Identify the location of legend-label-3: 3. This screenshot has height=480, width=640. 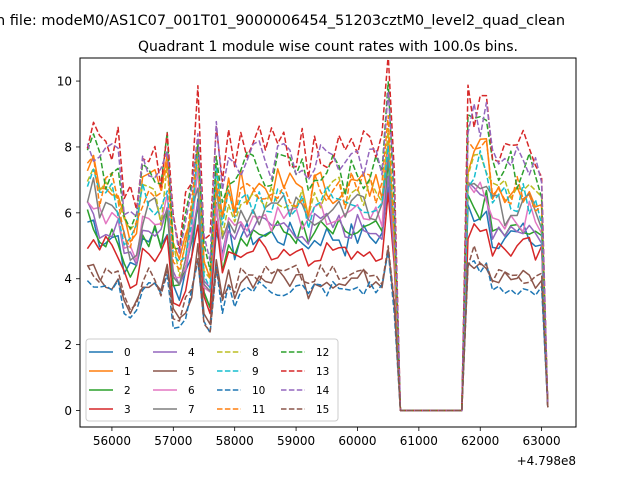
(127, 410).